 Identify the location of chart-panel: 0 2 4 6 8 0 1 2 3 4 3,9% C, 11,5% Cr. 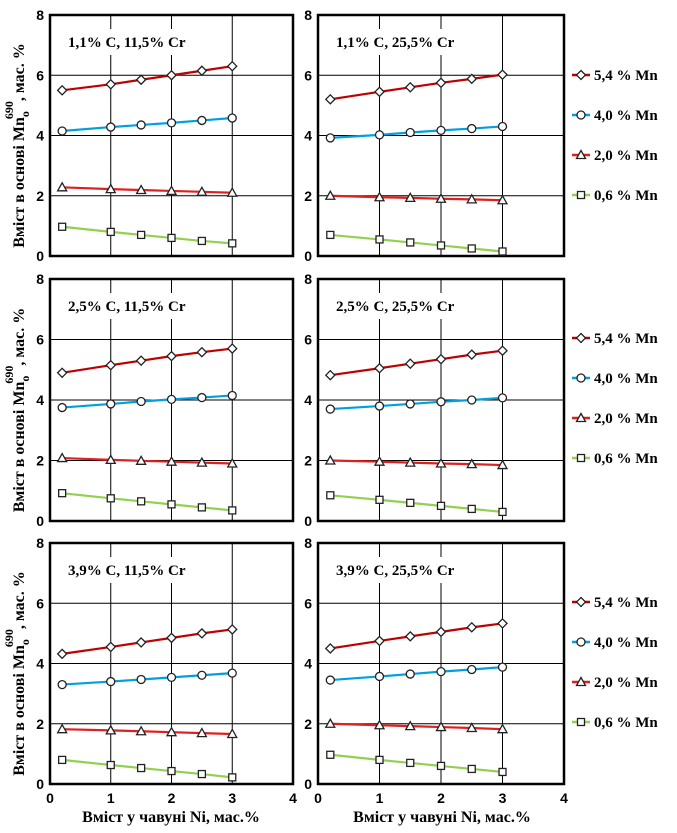
(166, 670).